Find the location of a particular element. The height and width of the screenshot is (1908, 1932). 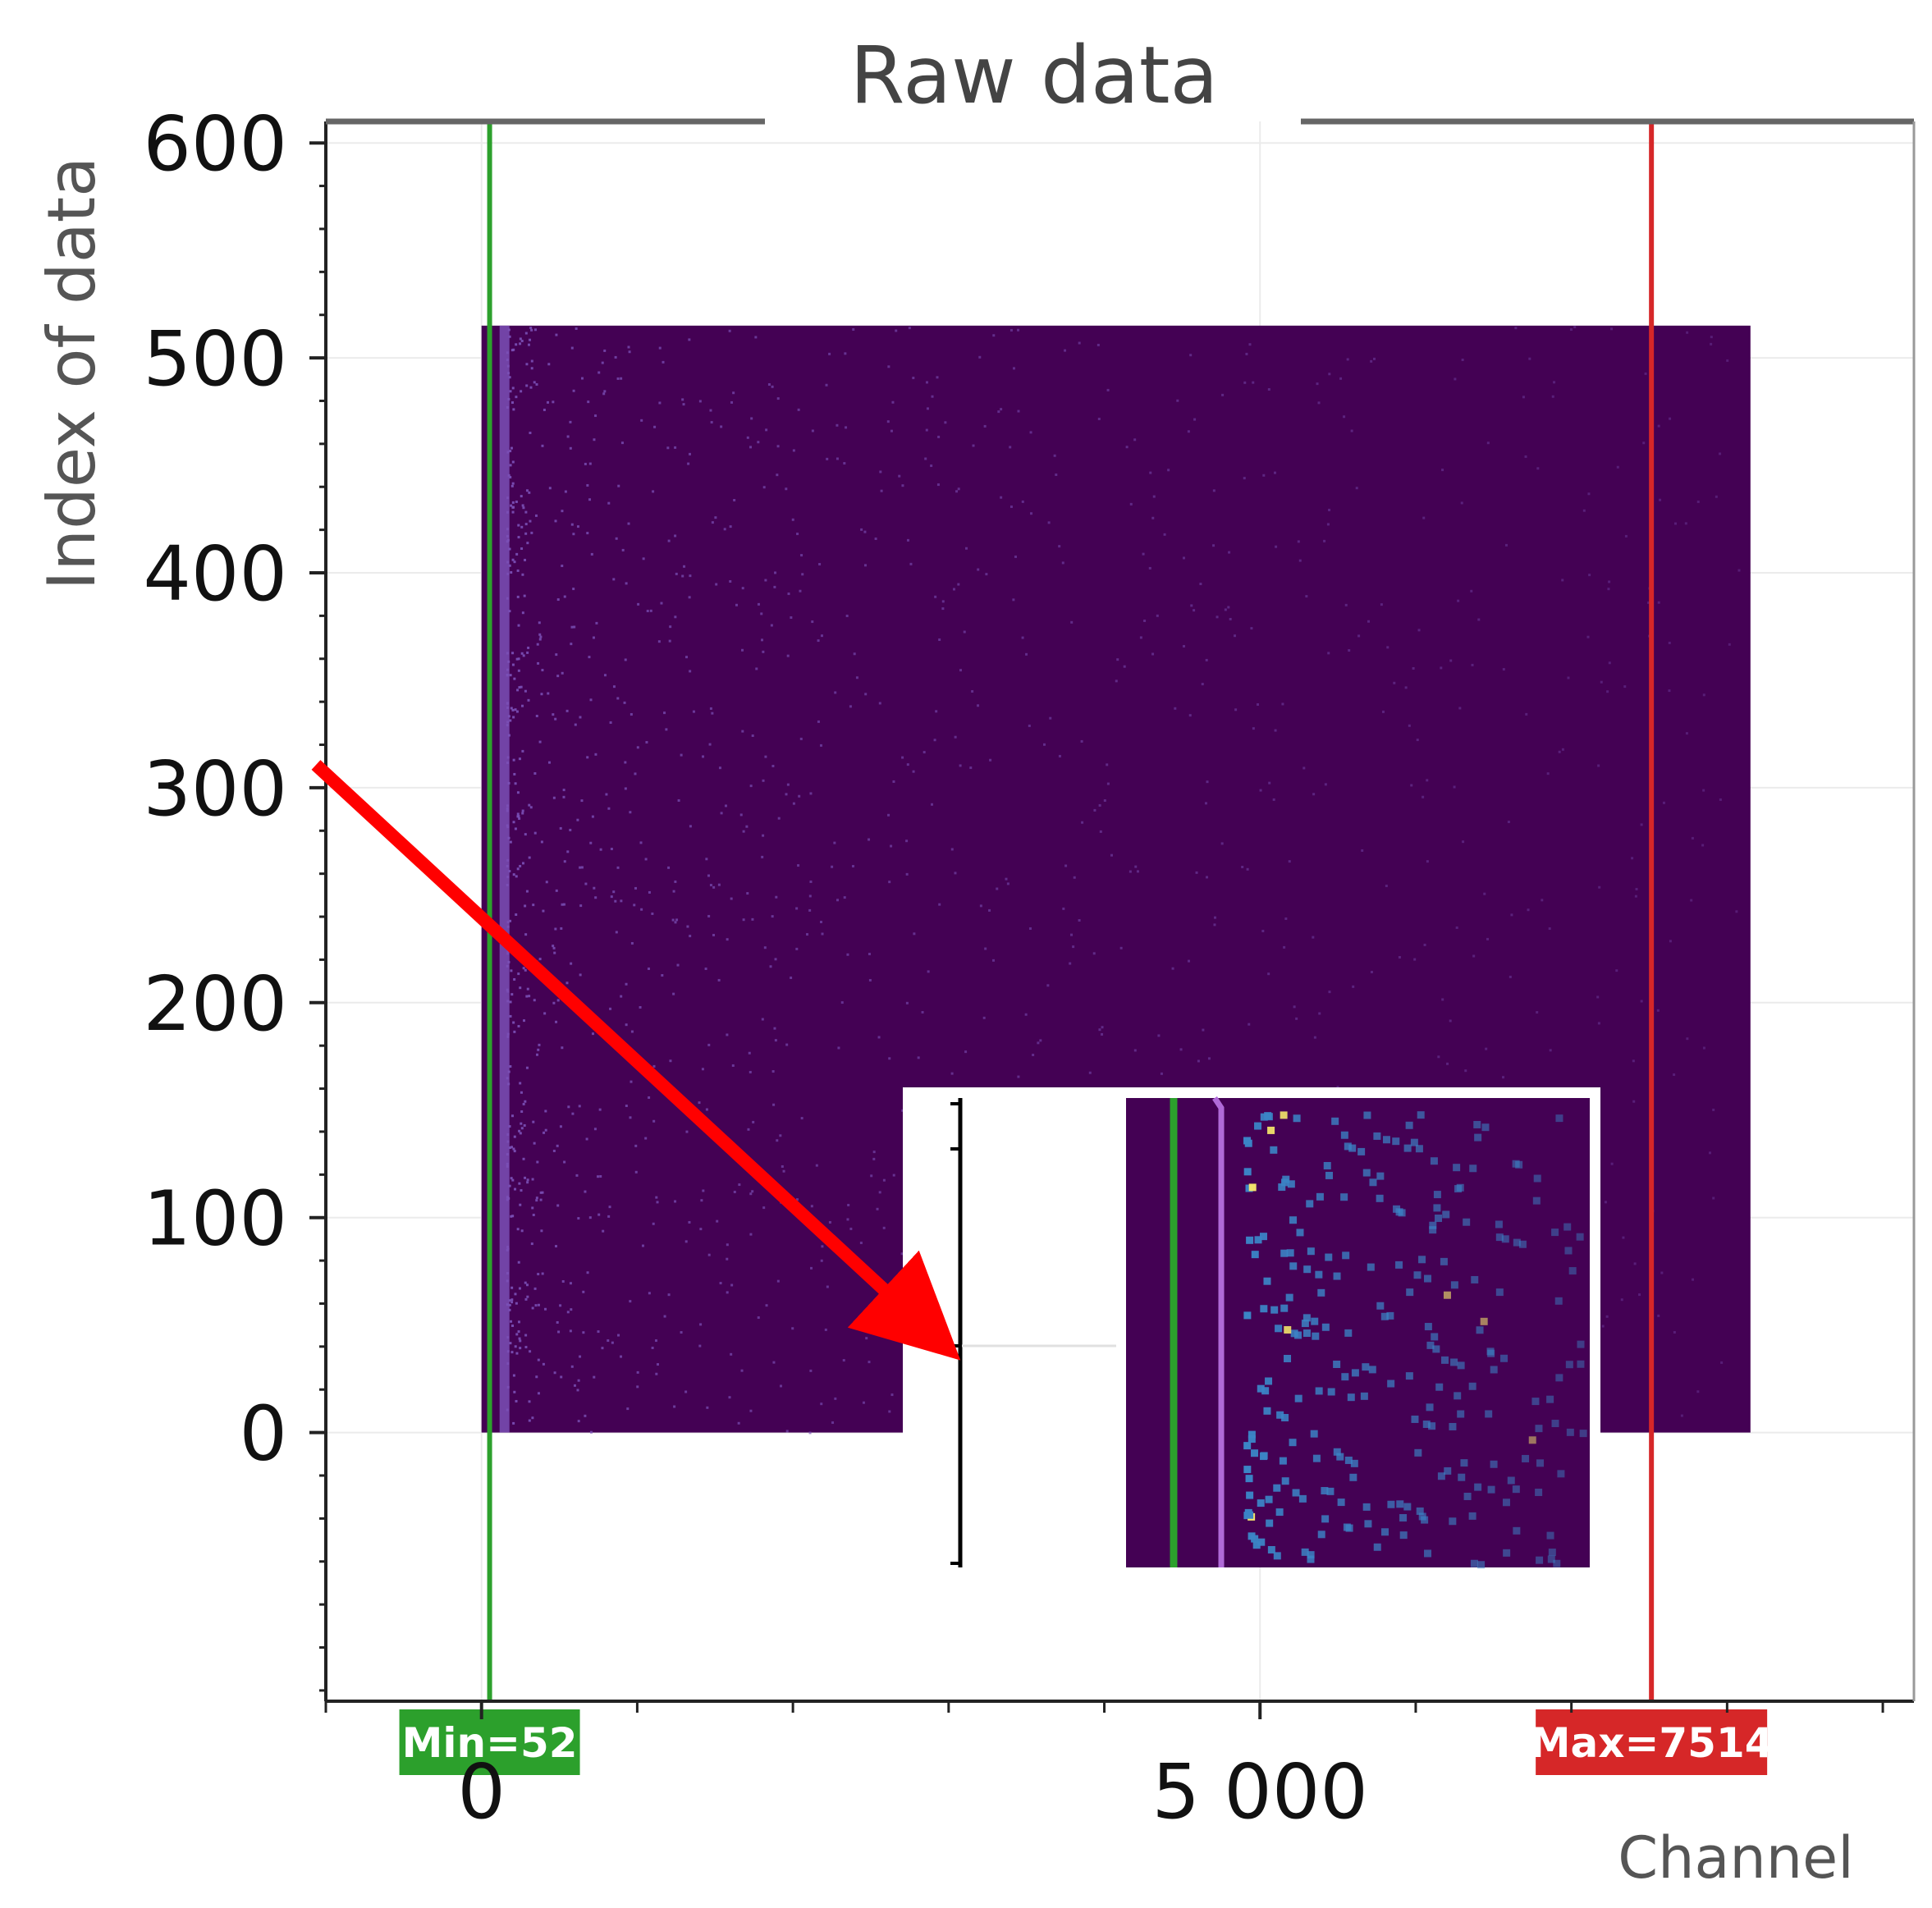

x-axis-ticks: 0 5 000 is located at coordinates (1104, 1769).